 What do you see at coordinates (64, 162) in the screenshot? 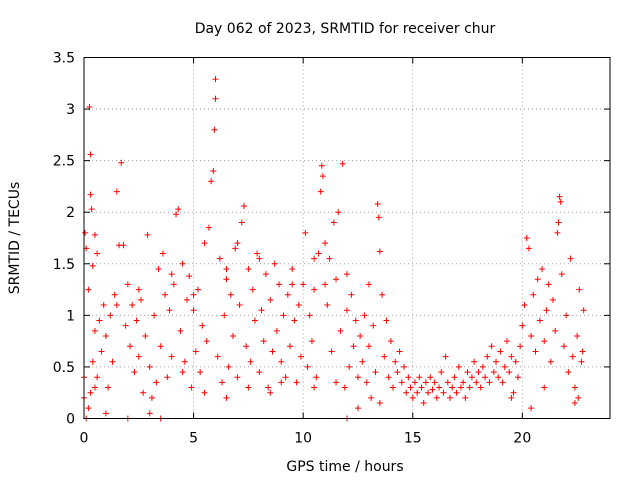
I see `y-tick-label: 2.5` at bounding box center [64, 162].